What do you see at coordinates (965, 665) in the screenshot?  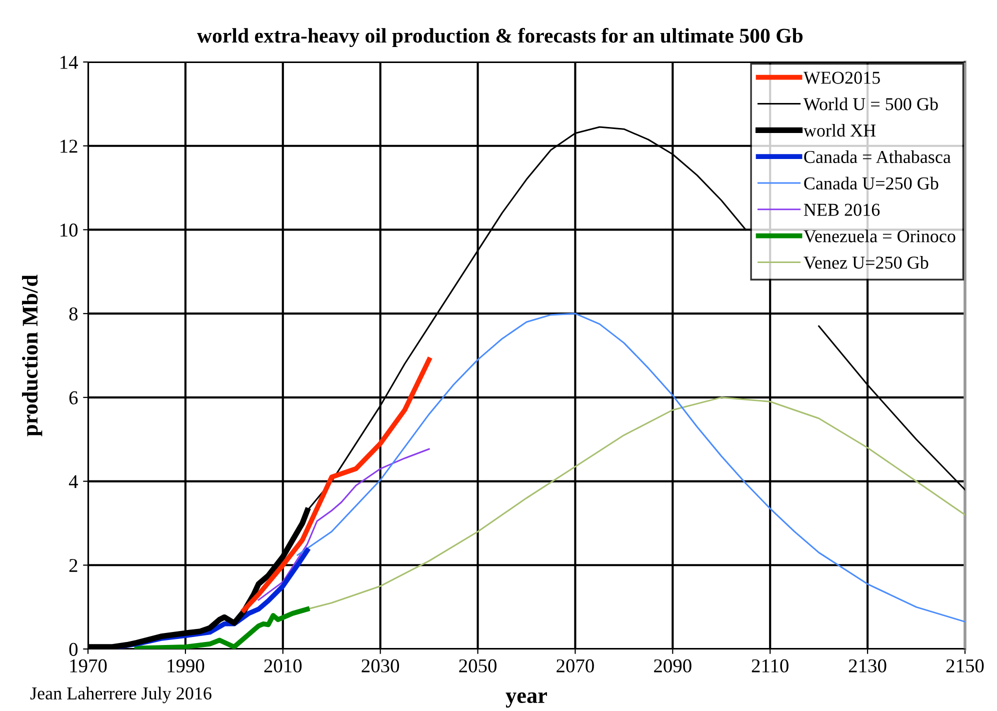 I see `x-tick-label: 2150` at bounding box center [965, 665].